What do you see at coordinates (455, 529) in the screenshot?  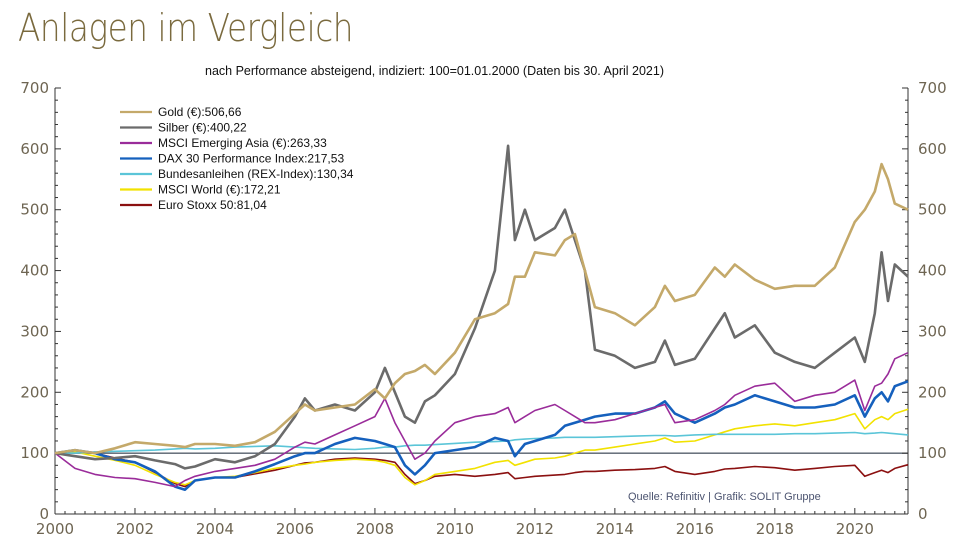 I see `x-tick-label: 2010` at bounding box center [455, 529].